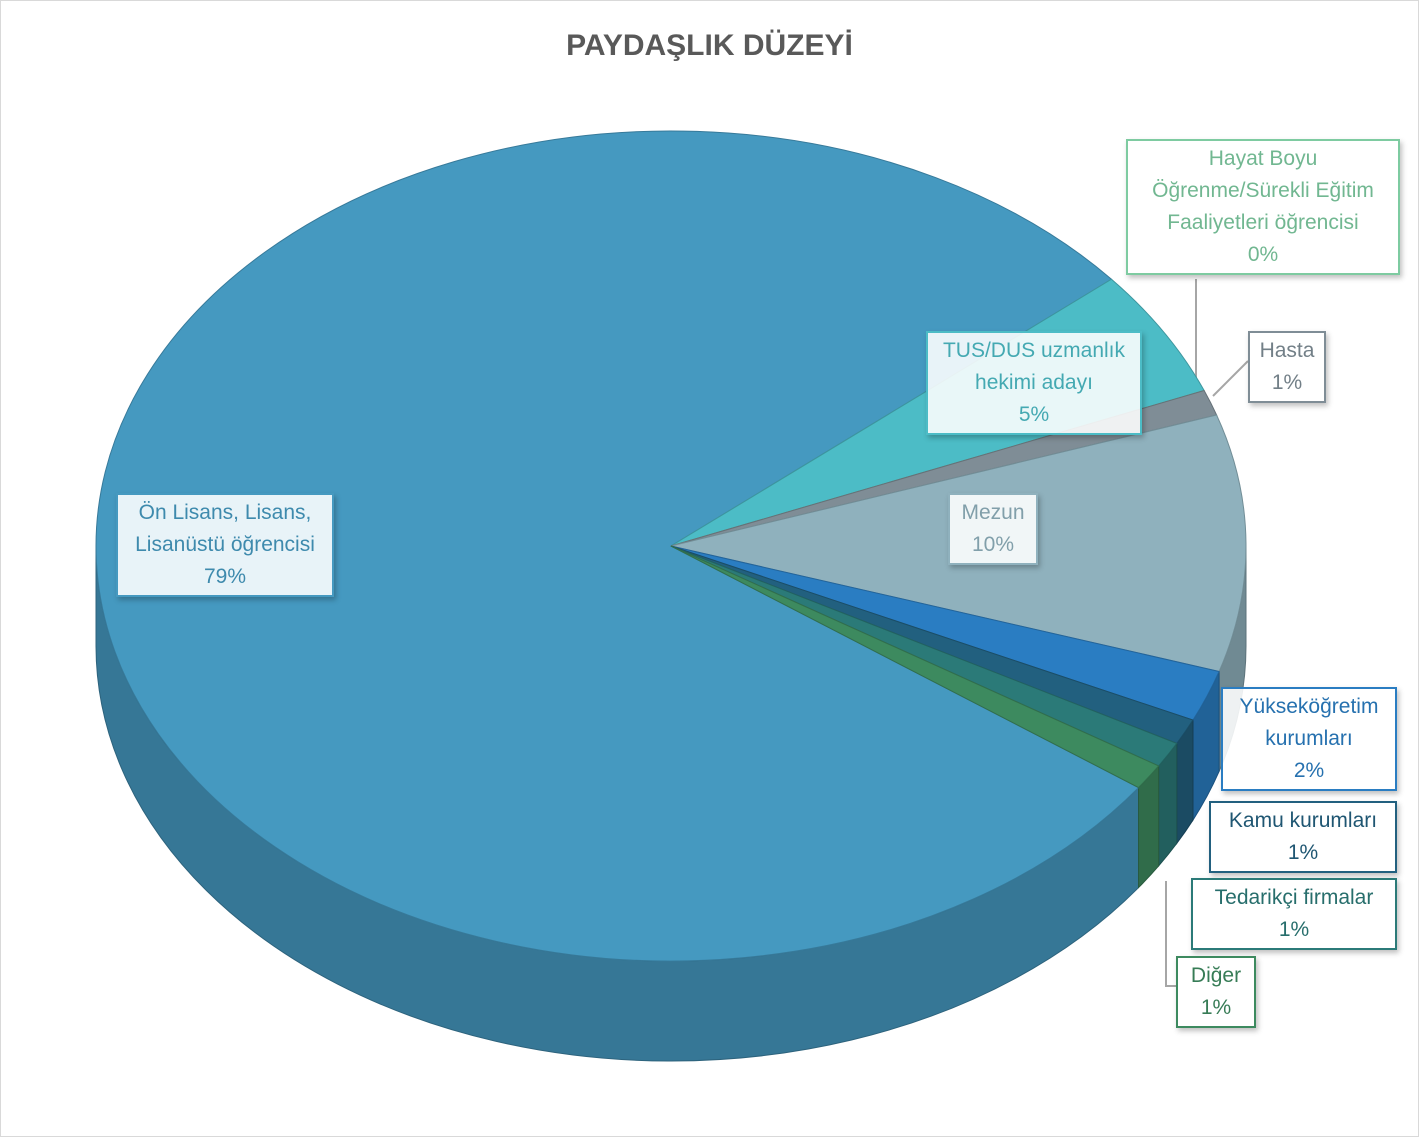 Image resolution: width=1419 pixels, height=1137 pixels. Describe the element at coordinates (1216, 975) in the screenshot. I see `label-name: Diğer` at that location.